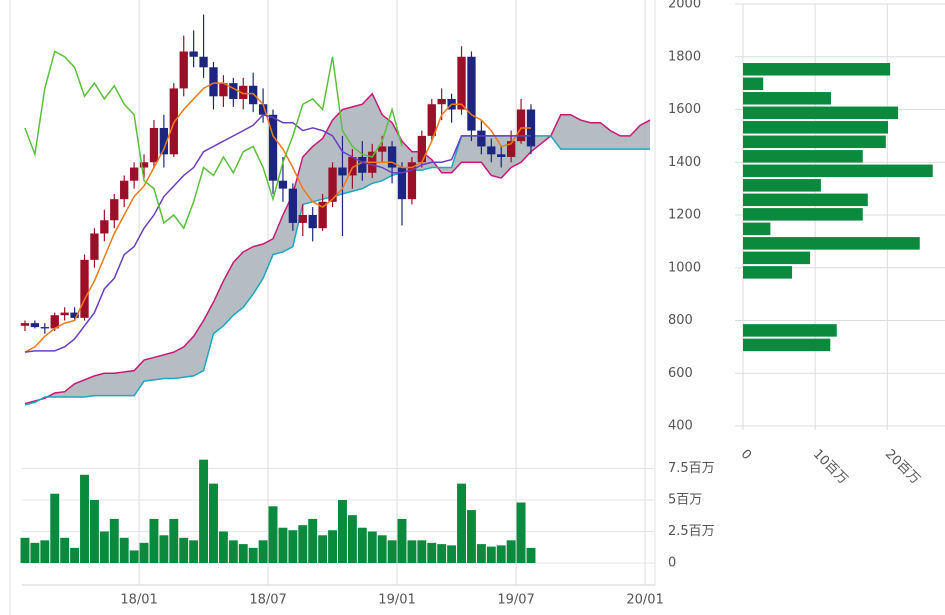 This screenshot has width=945, height=615. I want to click on y-tick-label: 0, so click(672, 563).